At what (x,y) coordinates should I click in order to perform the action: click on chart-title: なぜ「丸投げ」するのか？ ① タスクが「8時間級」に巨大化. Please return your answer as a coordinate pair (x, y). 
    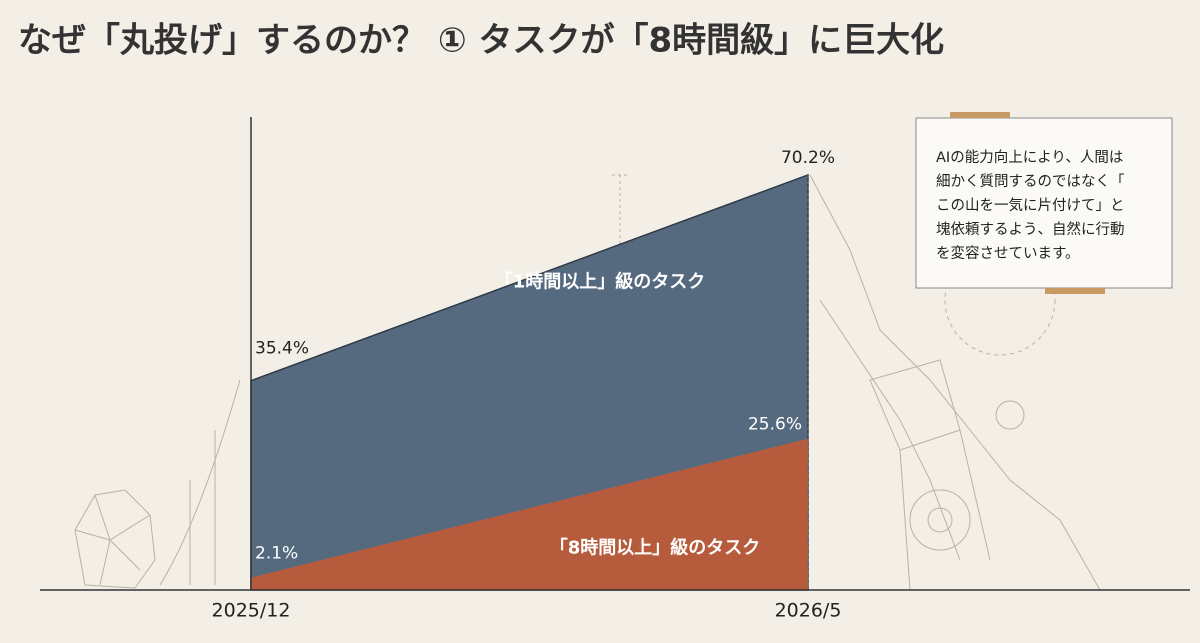
    Looking at the image, I should click on (481, 41).